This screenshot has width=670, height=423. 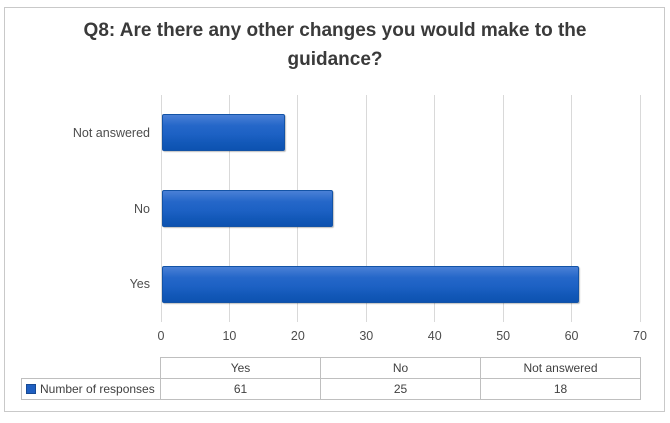 I want to click on legend-series-label: Number of responses, so click(x=97, y=389).